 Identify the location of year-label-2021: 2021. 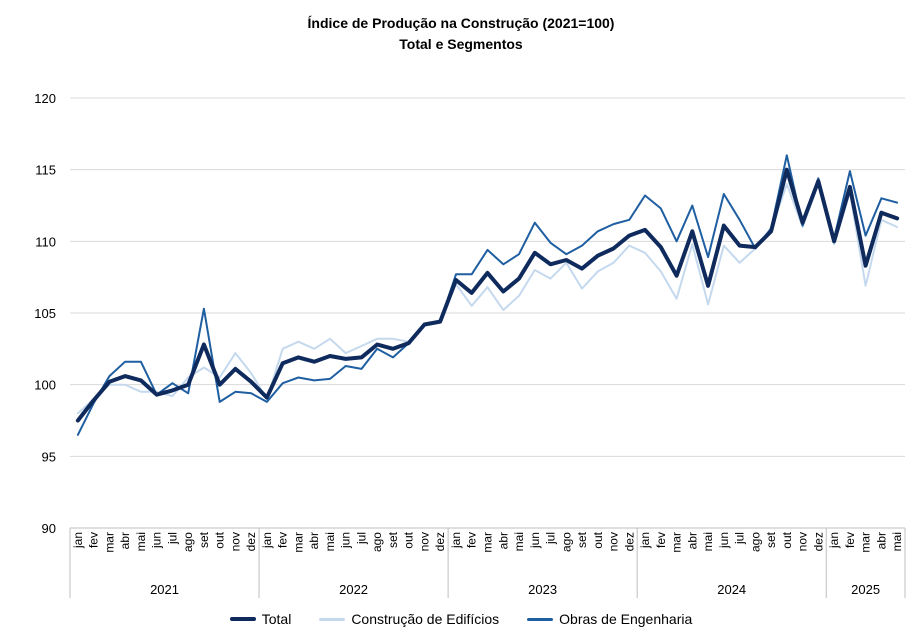
(164, 589).